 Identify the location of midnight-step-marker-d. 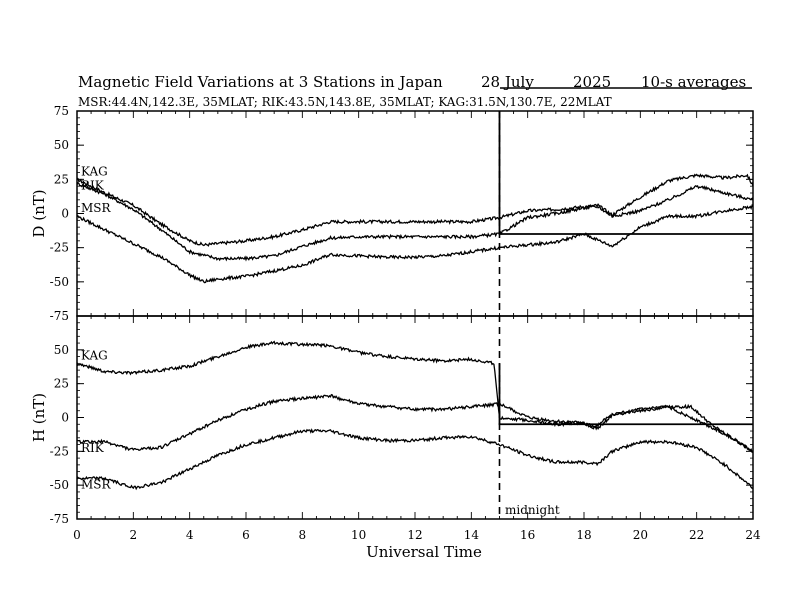
(625, 173).